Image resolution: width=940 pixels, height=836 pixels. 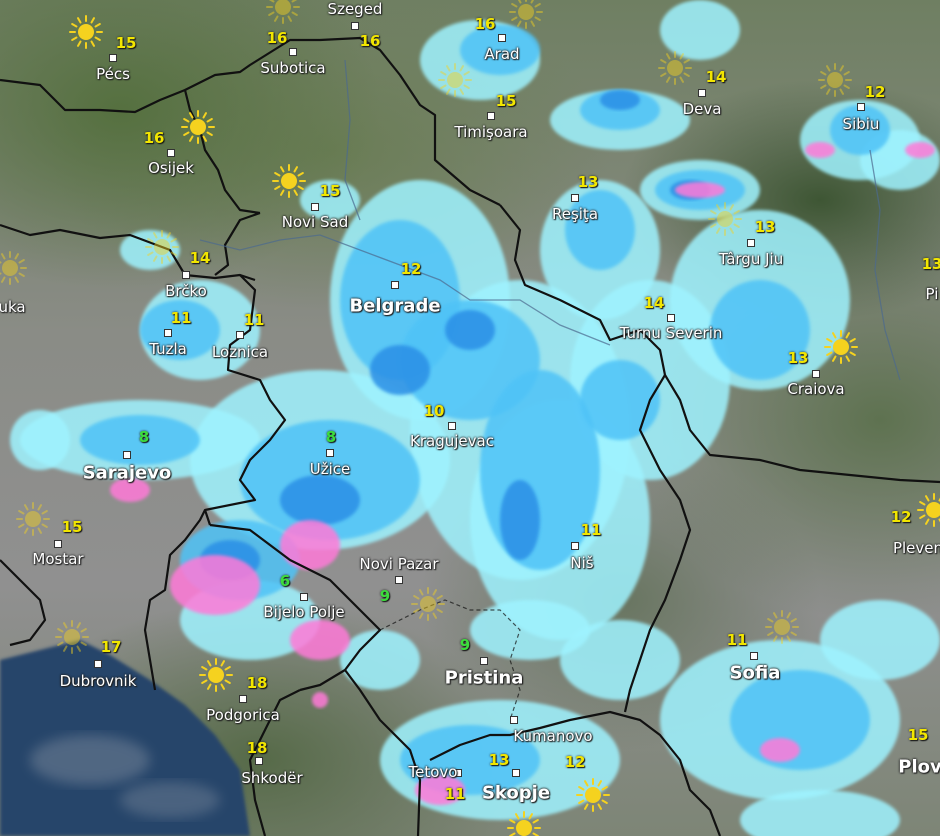 What do you see at coordinates (484, 661) in the screenshot?
I see `city-marker-pristina` at bounding box center [484, 661].